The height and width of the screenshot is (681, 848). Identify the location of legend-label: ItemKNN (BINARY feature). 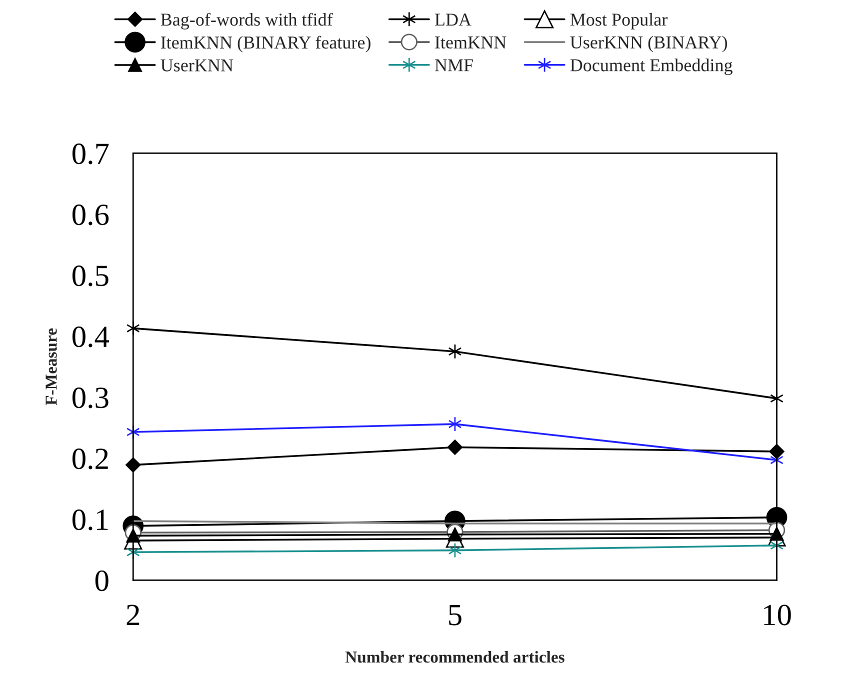
(265, 44).